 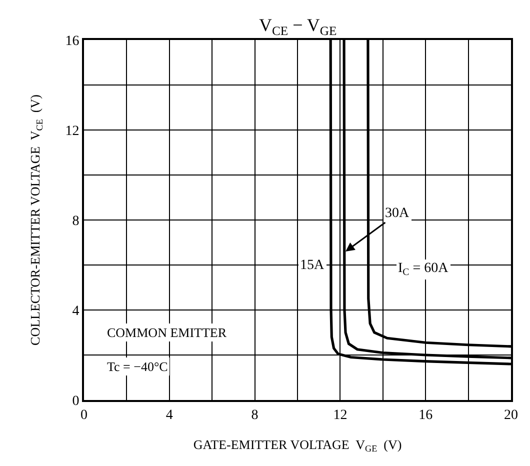 I want to click on annotation: 15A, so click(x=312, y=265).